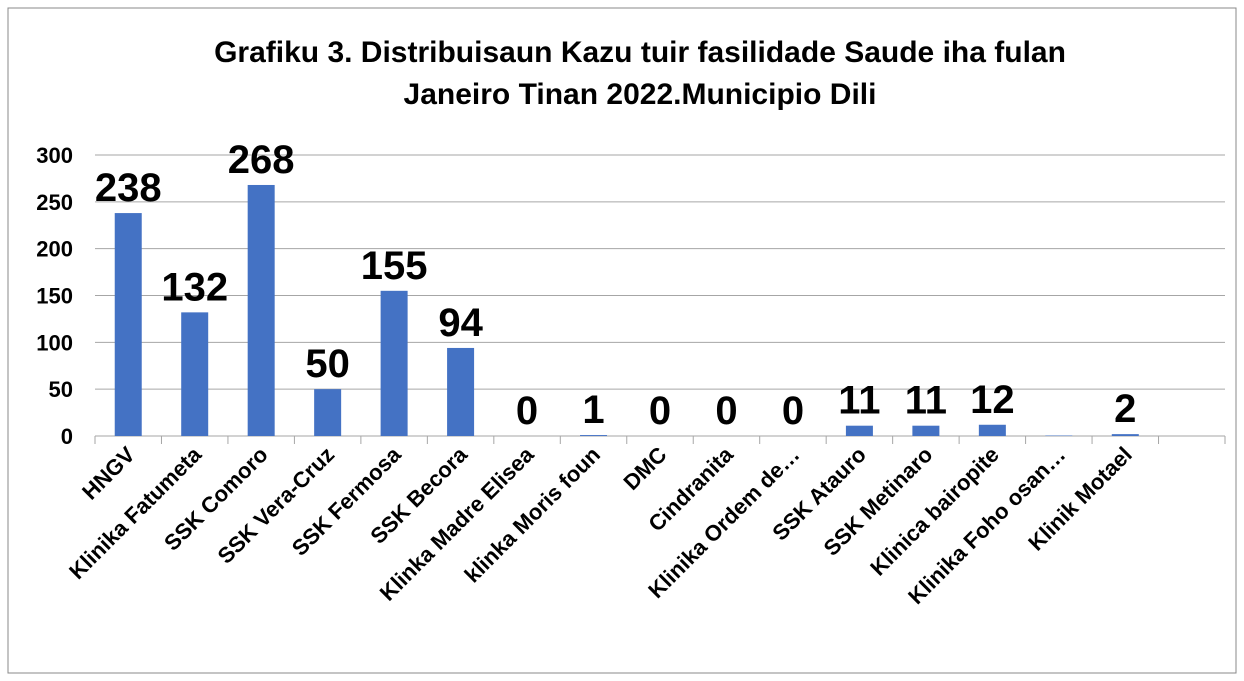 Image resolution: width=1244 pixels, height=681 pixels. What do you see at coordinates (1125, 409) in the screenshot?
I see `data-label: 2` at bounding box center [1125, 409].